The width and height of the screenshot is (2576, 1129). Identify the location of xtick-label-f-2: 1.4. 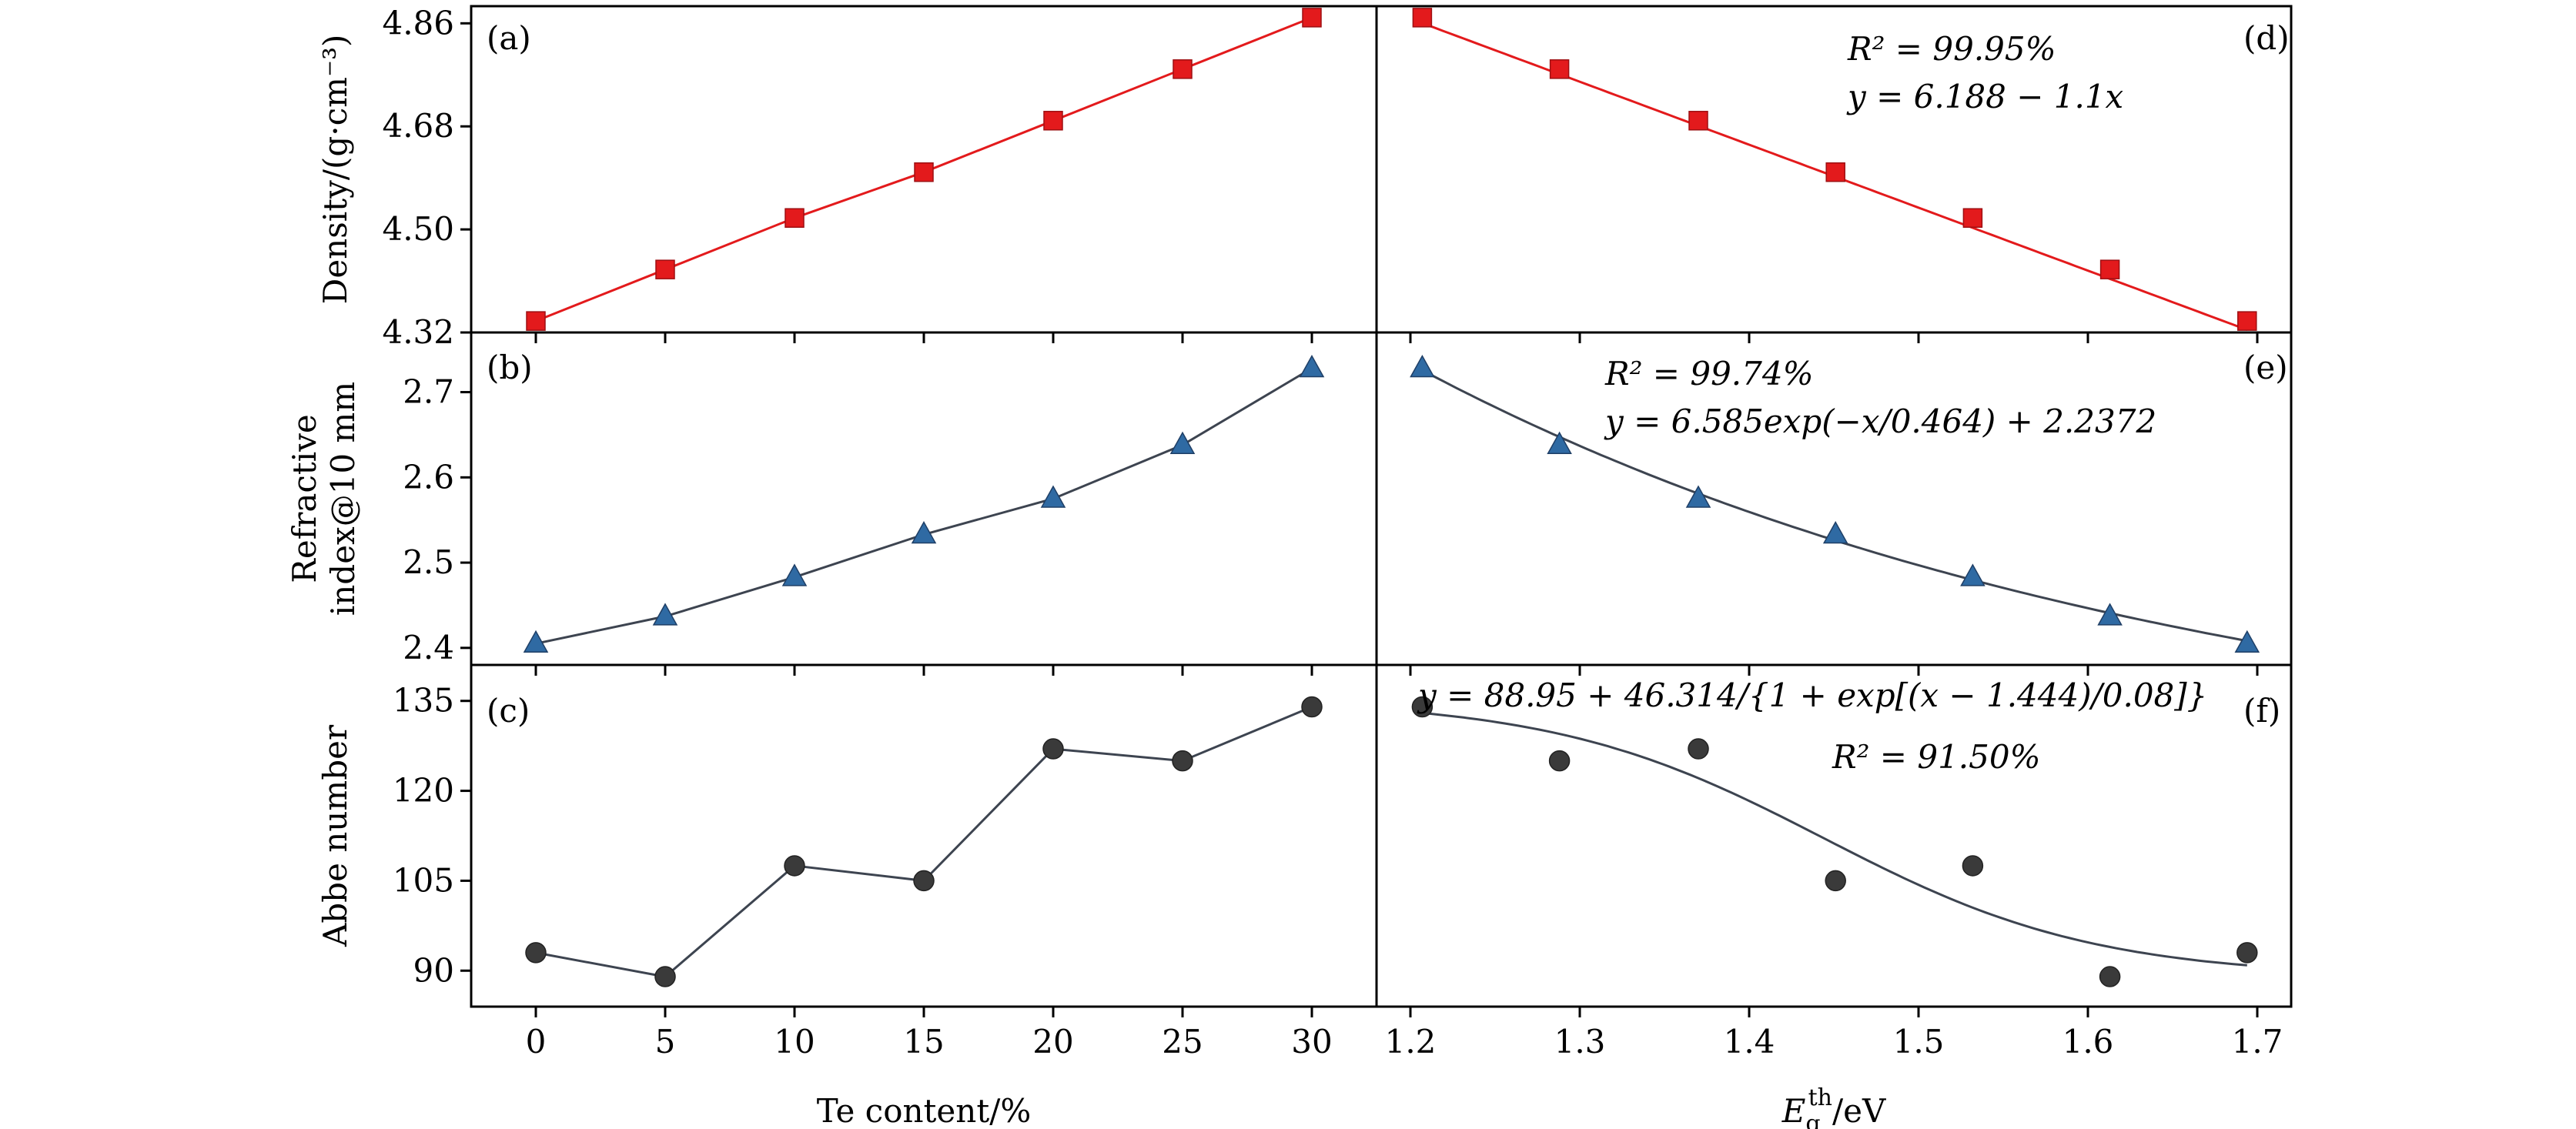
(1749, 1042).